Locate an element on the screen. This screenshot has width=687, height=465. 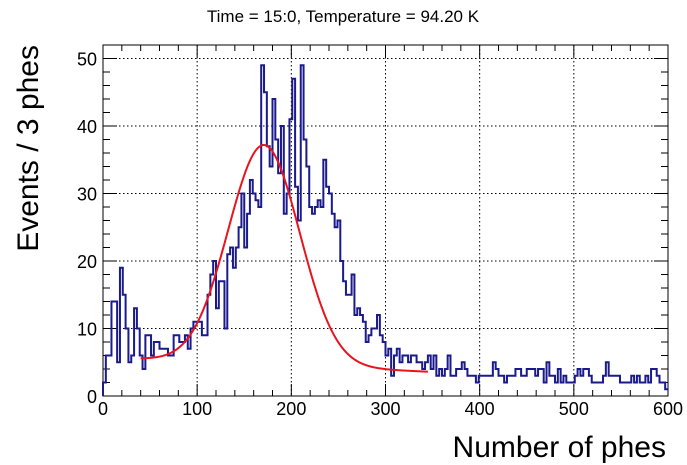
y-tick-label: 0 is located at coordinates (92, 397).